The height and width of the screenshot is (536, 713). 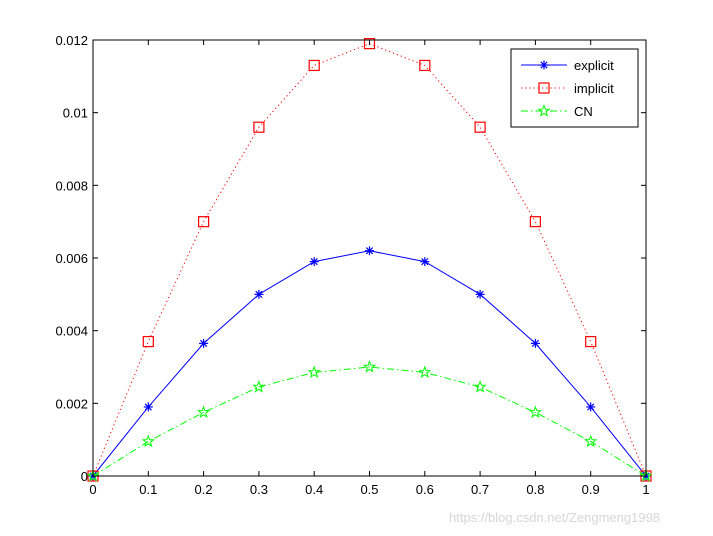 I want to click on y-tick-label: 0.002, so click(x=71, y=403).